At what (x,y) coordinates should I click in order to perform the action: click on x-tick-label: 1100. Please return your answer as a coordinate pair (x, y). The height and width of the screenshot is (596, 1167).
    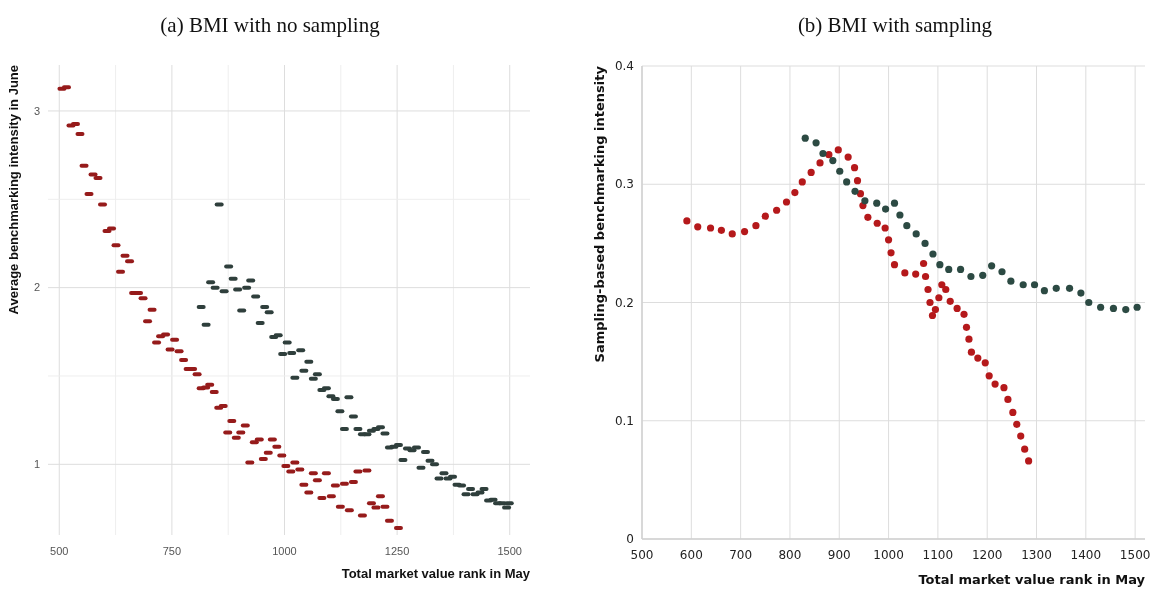
    Looking at the image, I should click on (938, 555).